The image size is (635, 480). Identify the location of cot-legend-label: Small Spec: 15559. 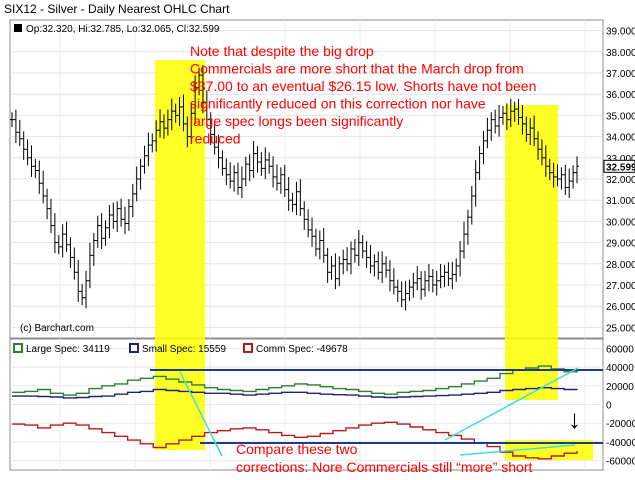
(184, 349).